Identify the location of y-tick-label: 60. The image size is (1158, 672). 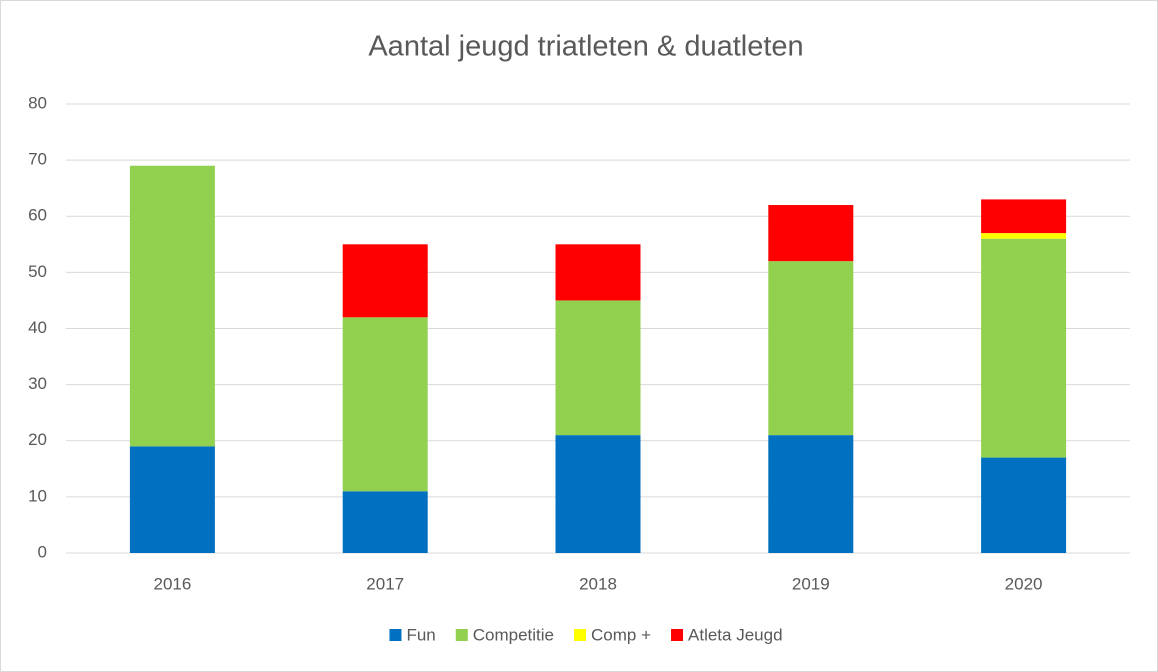
(37, 215).